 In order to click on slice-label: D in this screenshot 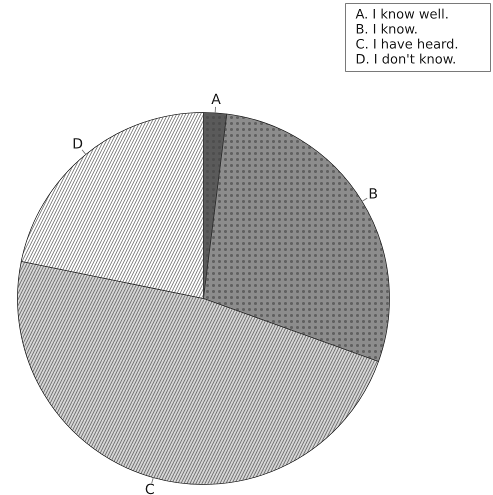, I will do `click(78, 144)`.